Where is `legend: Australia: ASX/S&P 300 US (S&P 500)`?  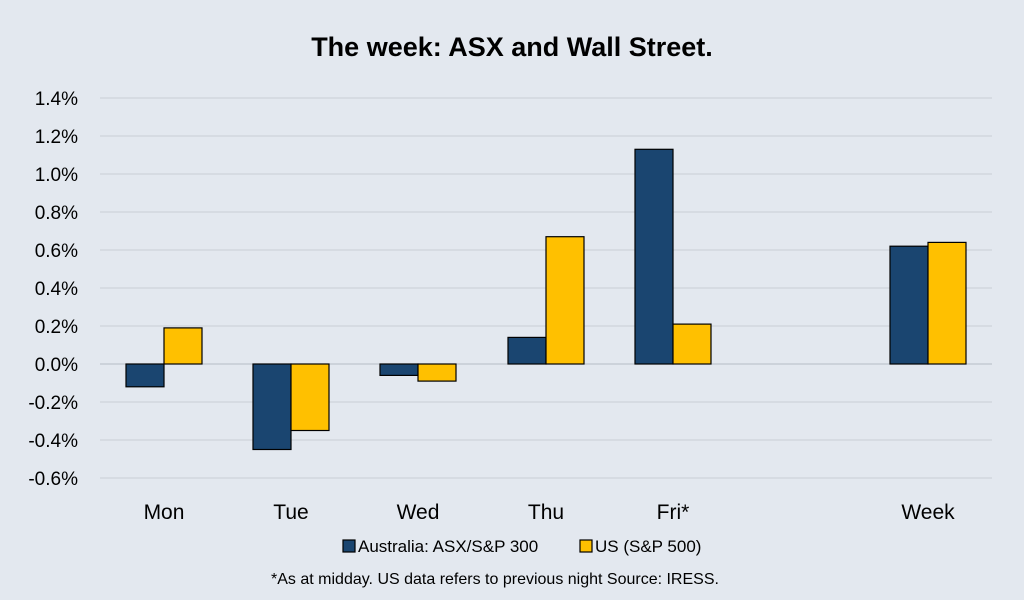 legend: Australia: ASX/S&P 300 US (S&P 500) is located at coordinates (521, 546).